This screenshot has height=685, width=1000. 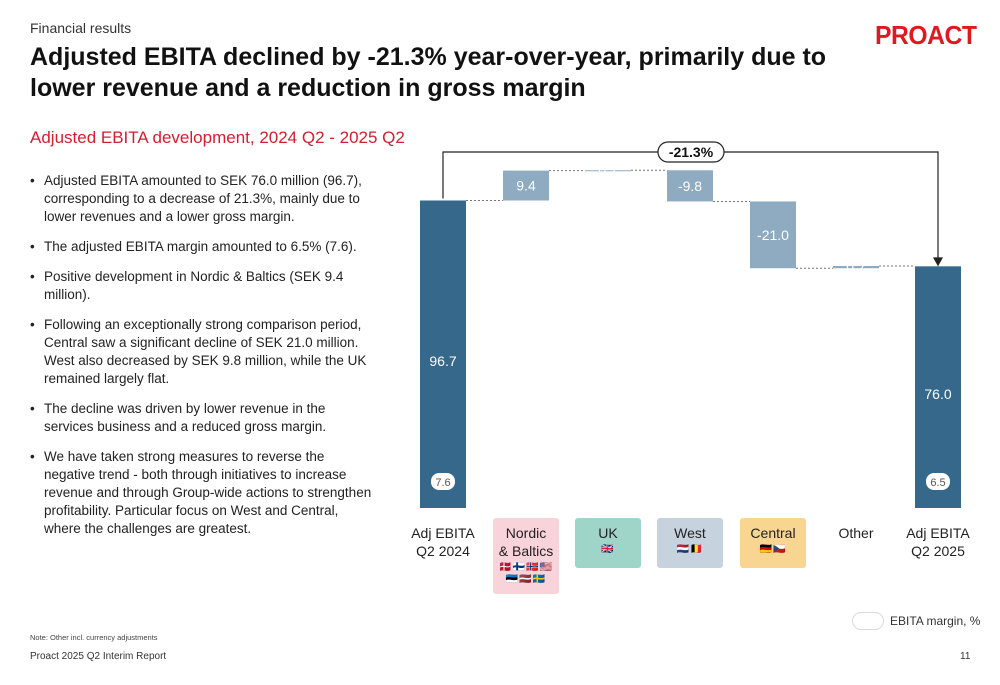 I want to click on category-name: Nordic & Baltics, so click(x=526, y=539).